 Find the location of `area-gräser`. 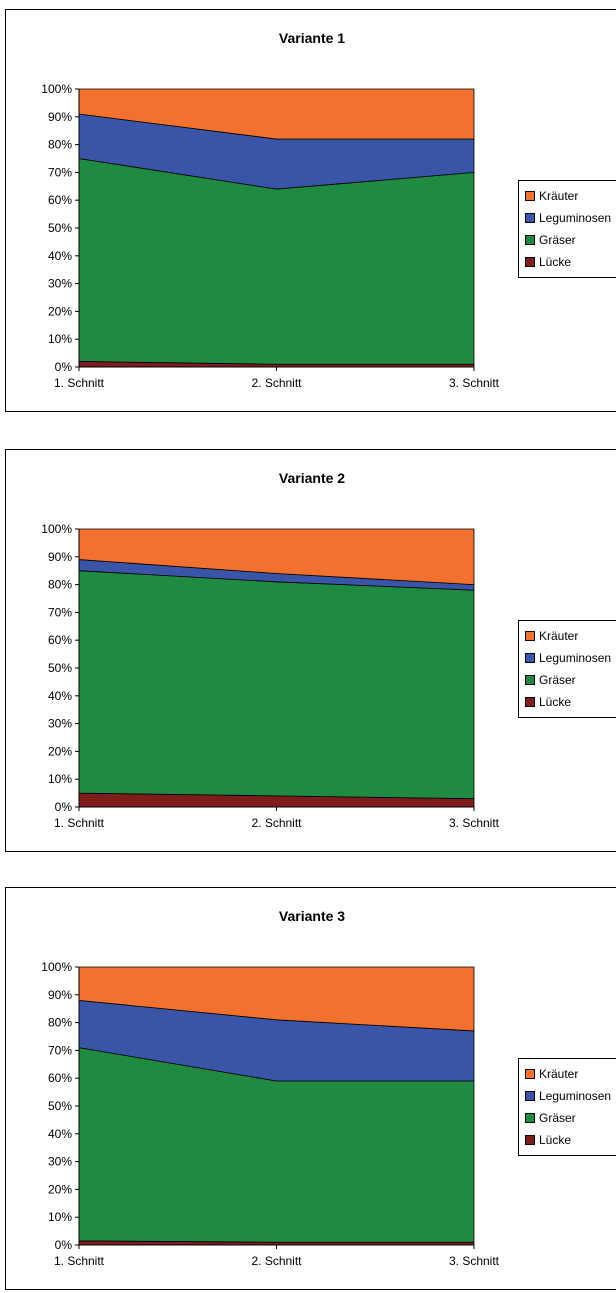

area-gräser is located at coordinates (276, 685).